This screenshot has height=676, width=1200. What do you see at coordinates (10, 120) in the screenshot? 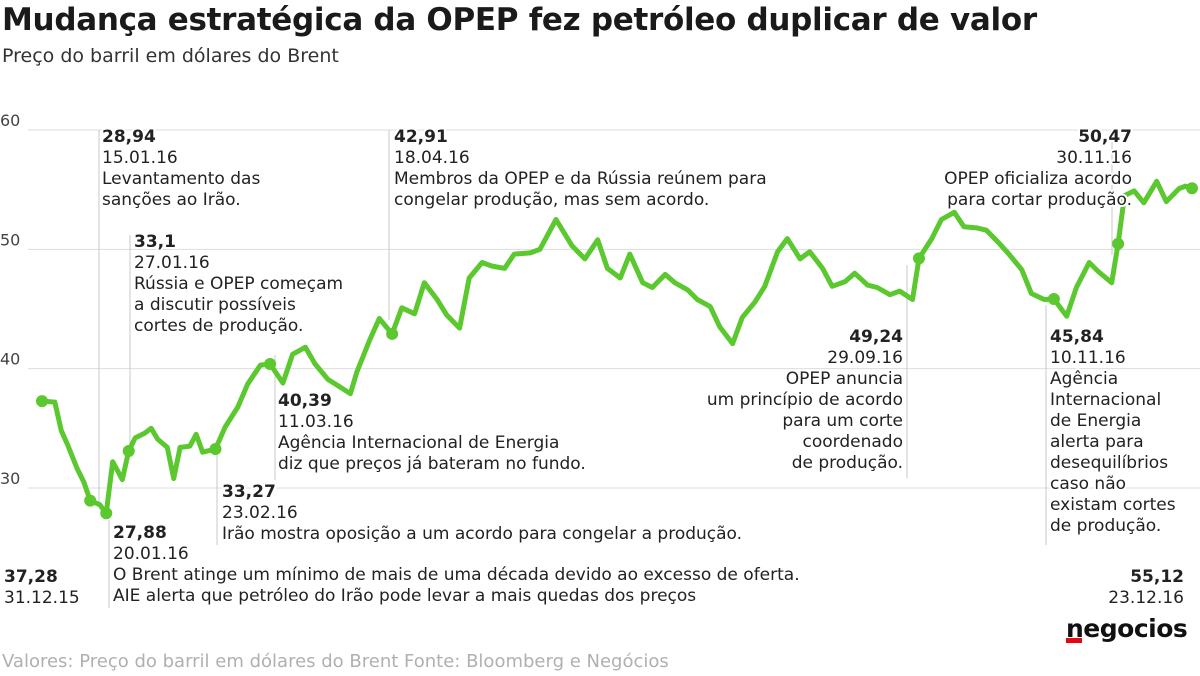
I see `y-tick-label-60: 60` at bounding box center [10, 120].